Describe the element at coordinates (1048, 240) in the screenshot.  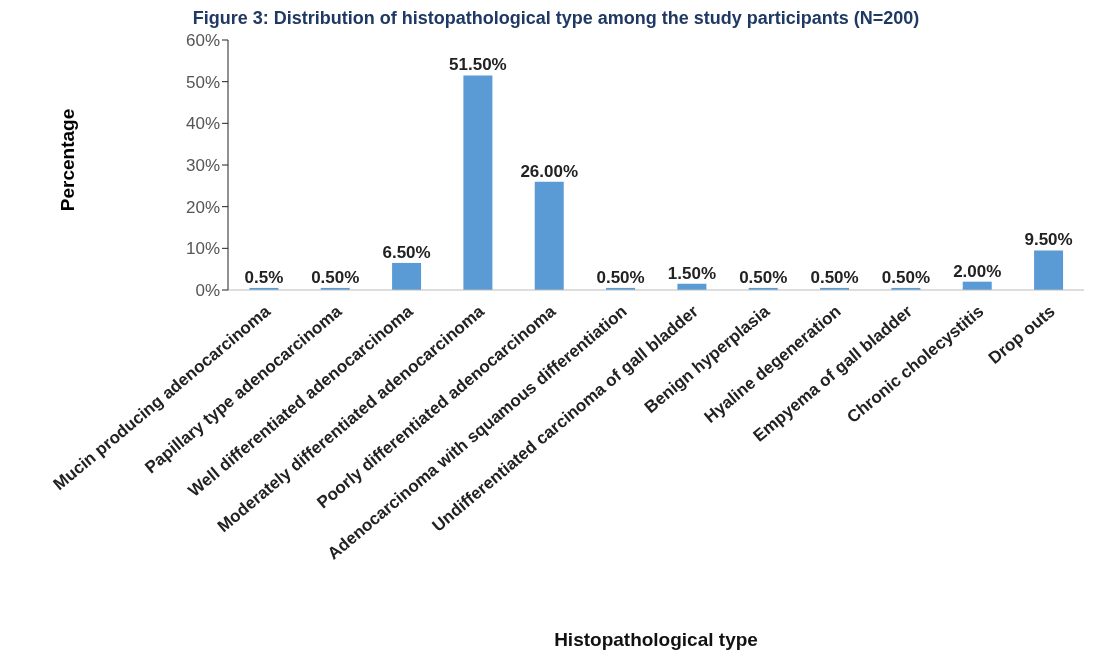
I see `data-label: 9.50%` at that location.